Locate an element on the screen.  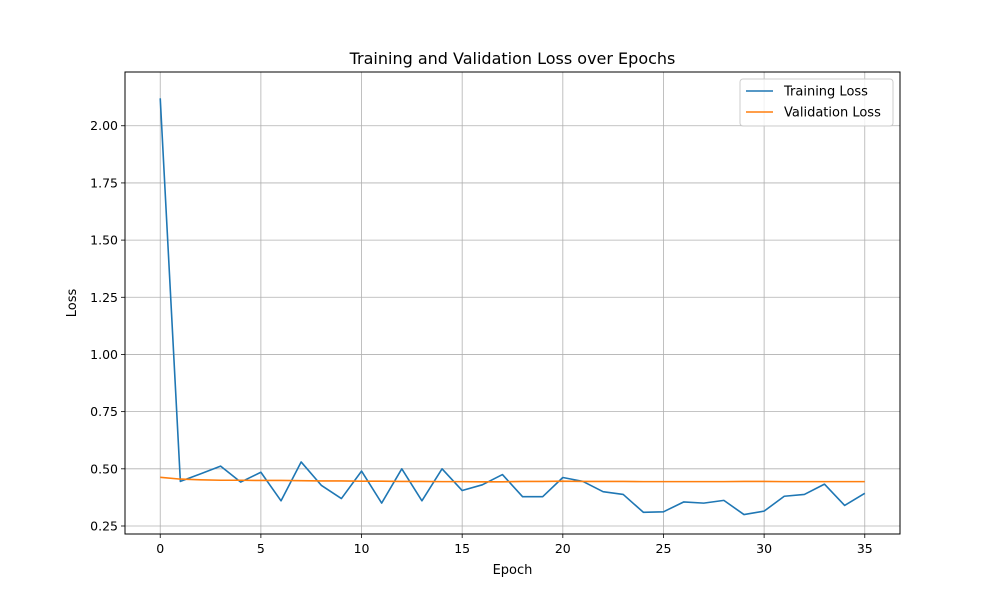
x-tick-label: 35 is located at coordinates (865, 548).